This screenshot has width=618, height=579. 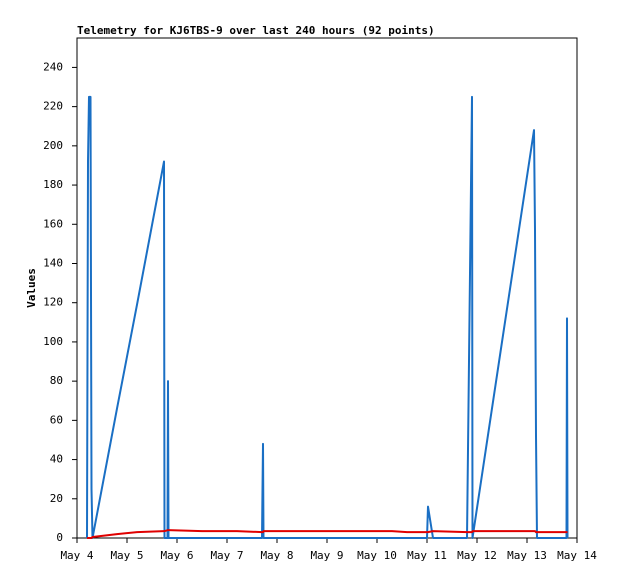 What do you see at coordinates (53, 66) in the screenshot?
I see `y-tick-label: 240` at bounding box center [53, 66].